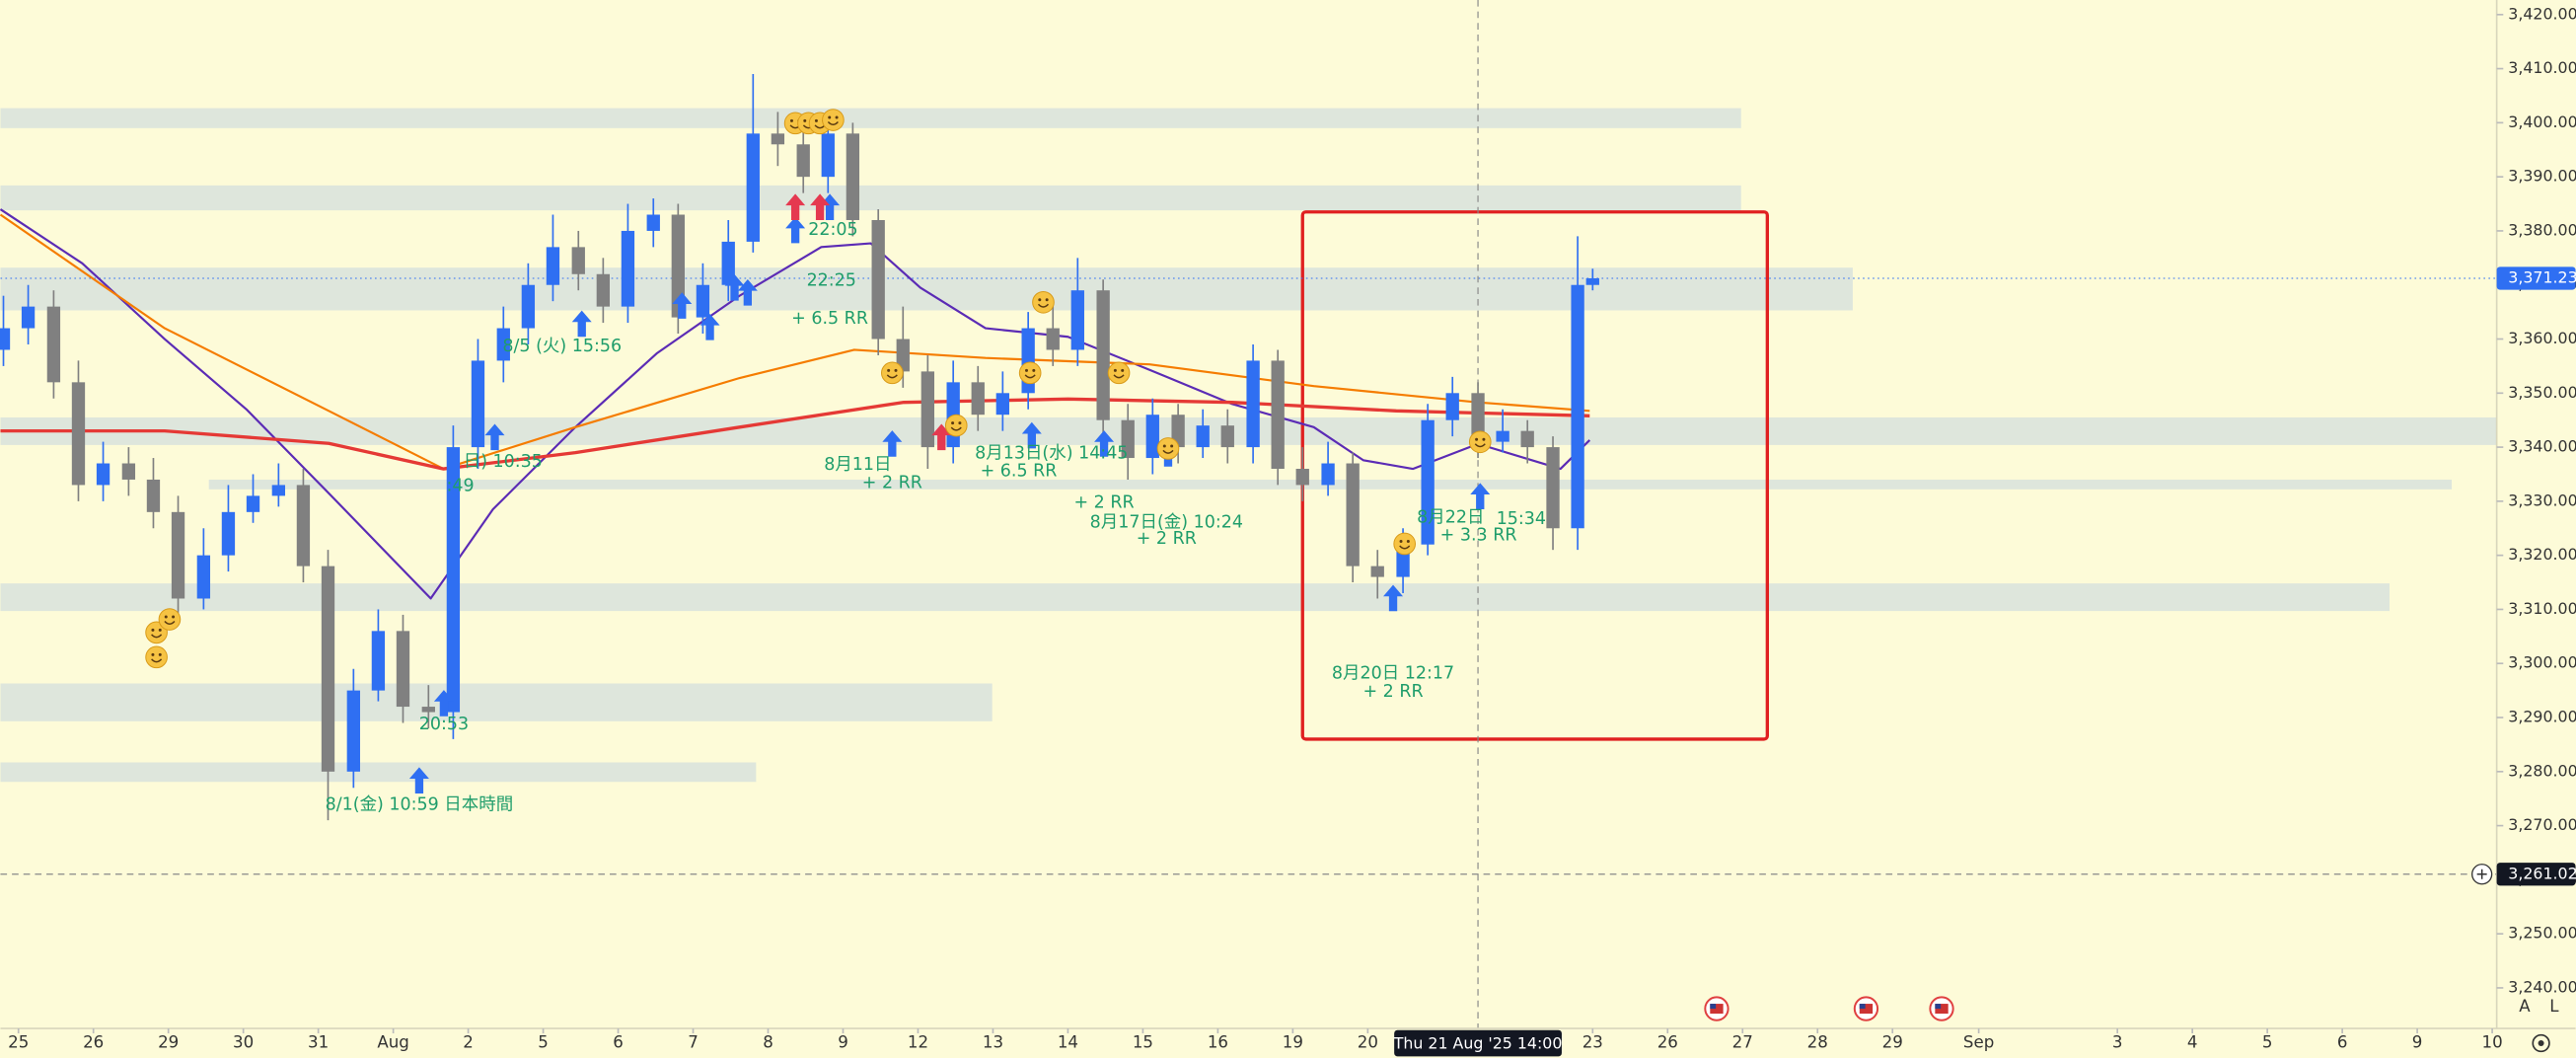 This screenshot has height=1058, width=2576. Describe the element at coordinates (1019, 472) in the screenshot. I see `annotation: + 6.5 RR` at that location.